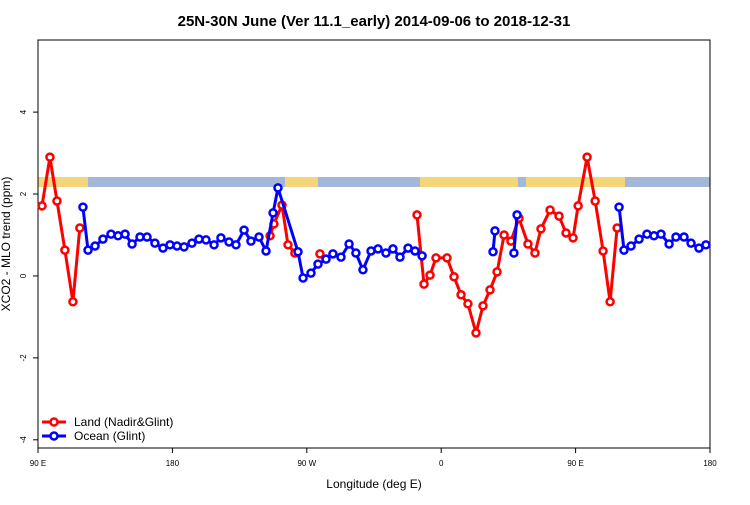  I want to click on y-tick-label: -2, so click(23, 358).